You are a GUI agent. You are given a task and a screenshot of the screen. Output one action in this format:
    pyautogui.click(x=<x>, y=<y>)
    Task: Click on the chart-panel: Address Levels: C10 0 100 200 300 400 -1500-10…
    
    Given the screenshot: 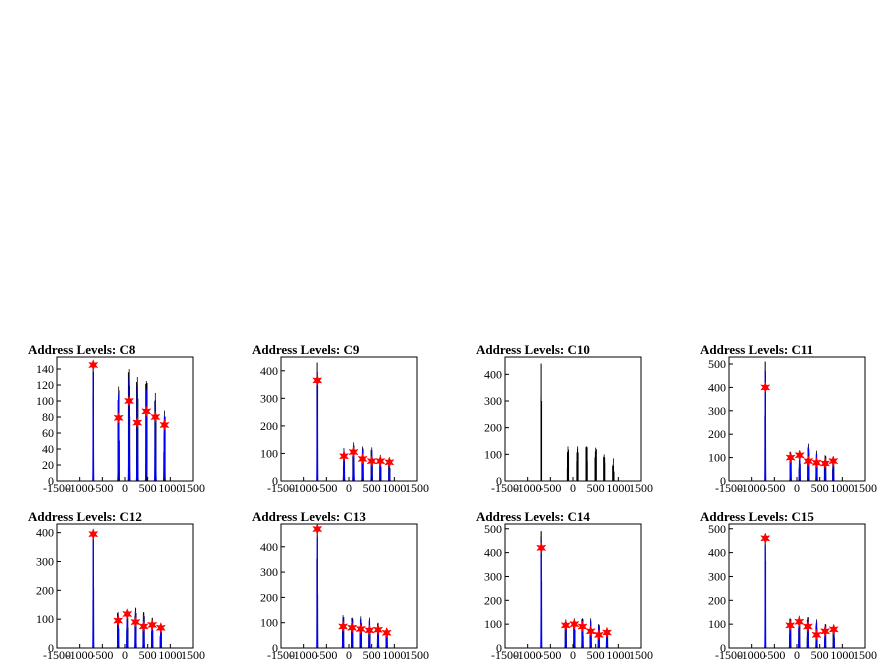 What is the action you would take?
    pyautogui.click(x=564, y=418)
    